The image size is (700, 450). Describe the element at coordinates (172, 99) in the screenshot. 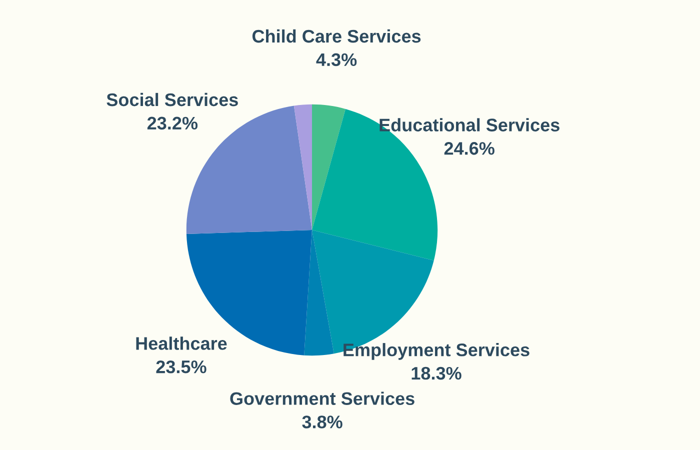

I see `slice-label: Social Services` at that location.